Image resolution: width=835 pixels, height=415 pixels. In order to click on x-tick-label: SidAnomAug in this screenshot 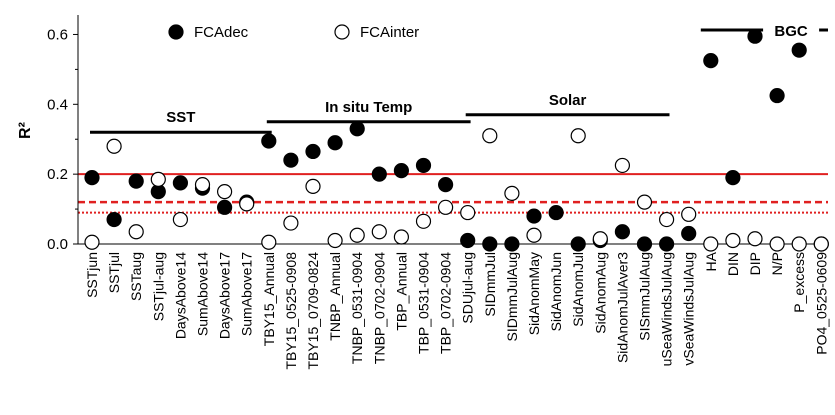, I will do `click(600, 293)`.